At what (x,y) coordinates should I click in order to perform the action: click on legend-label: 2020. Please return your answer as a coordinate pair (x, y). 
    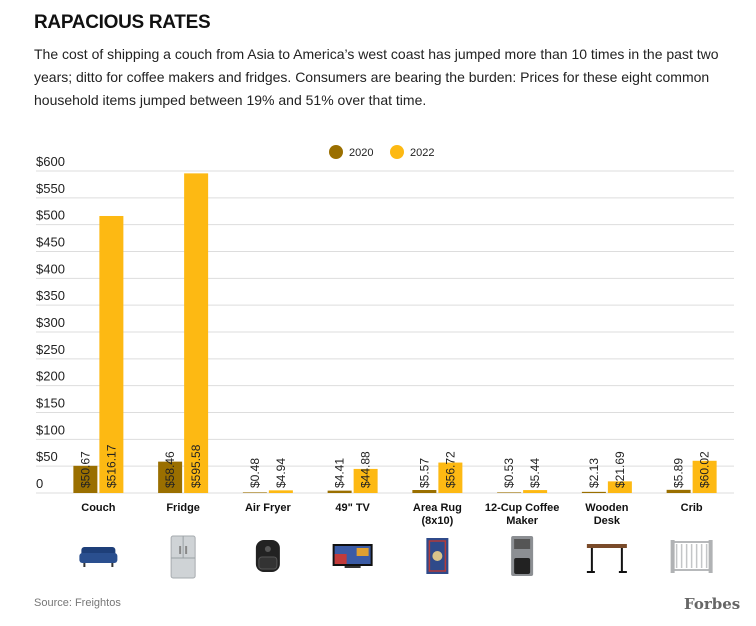
    Looking at the image, I should click on (361, 153).